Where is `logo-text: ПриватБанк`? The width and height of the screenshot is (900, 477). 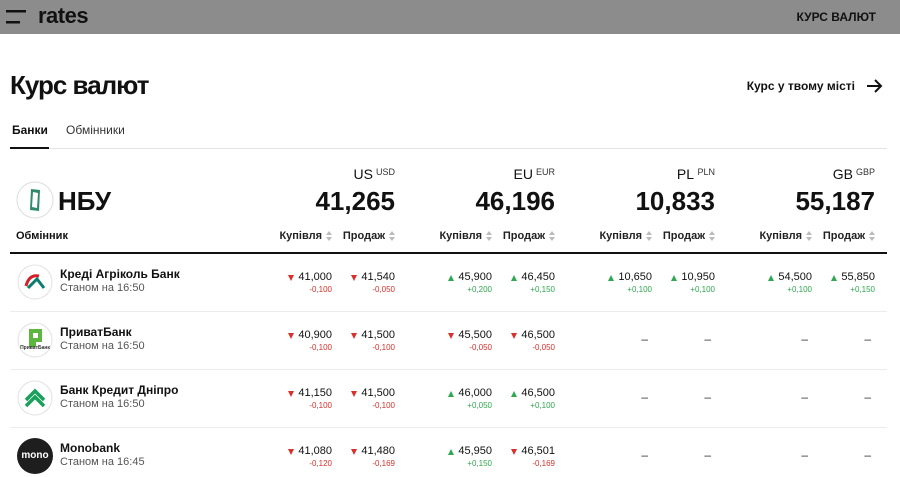 logo-text: ПриватБанк is located at coordinates (35, 348).